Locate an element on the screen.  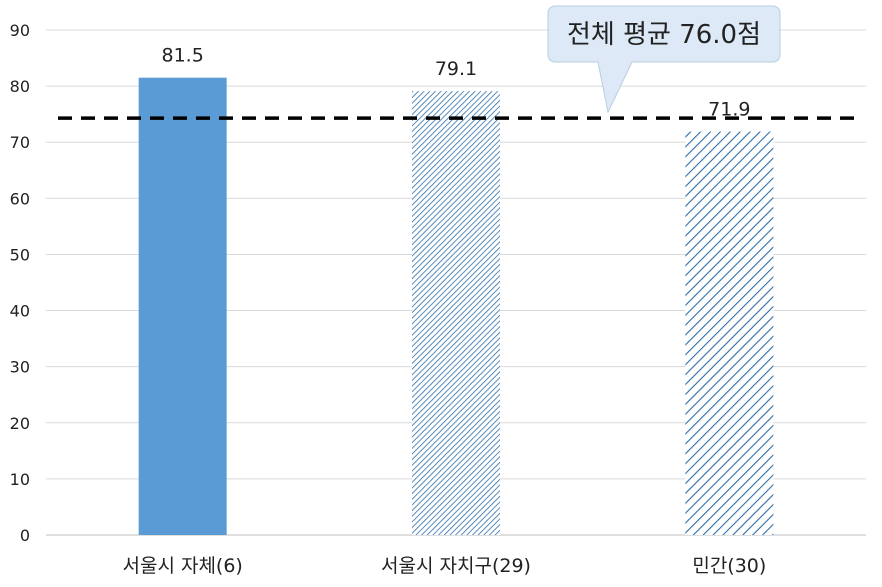
y-tick-label: 60 is located at coordinates (20, 198).